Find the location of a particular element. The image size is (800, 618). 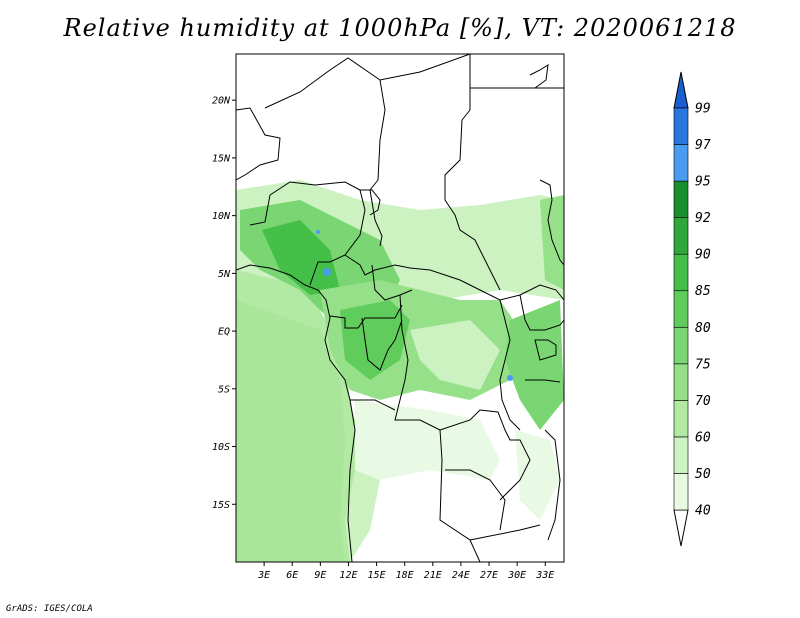

lat-tick-label: 15S is located at coordinates (221, 505).